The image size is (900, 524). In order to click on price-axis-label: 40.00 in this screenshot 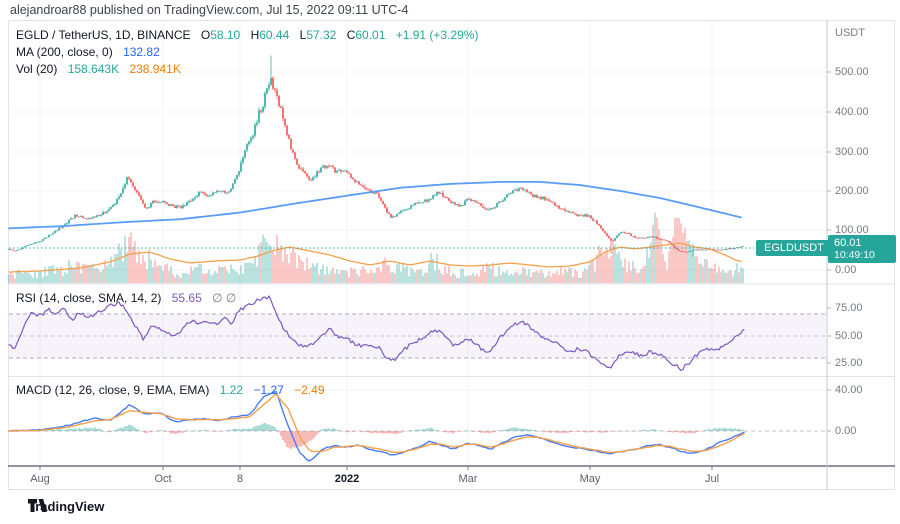, I will do `click(849, 390)`.